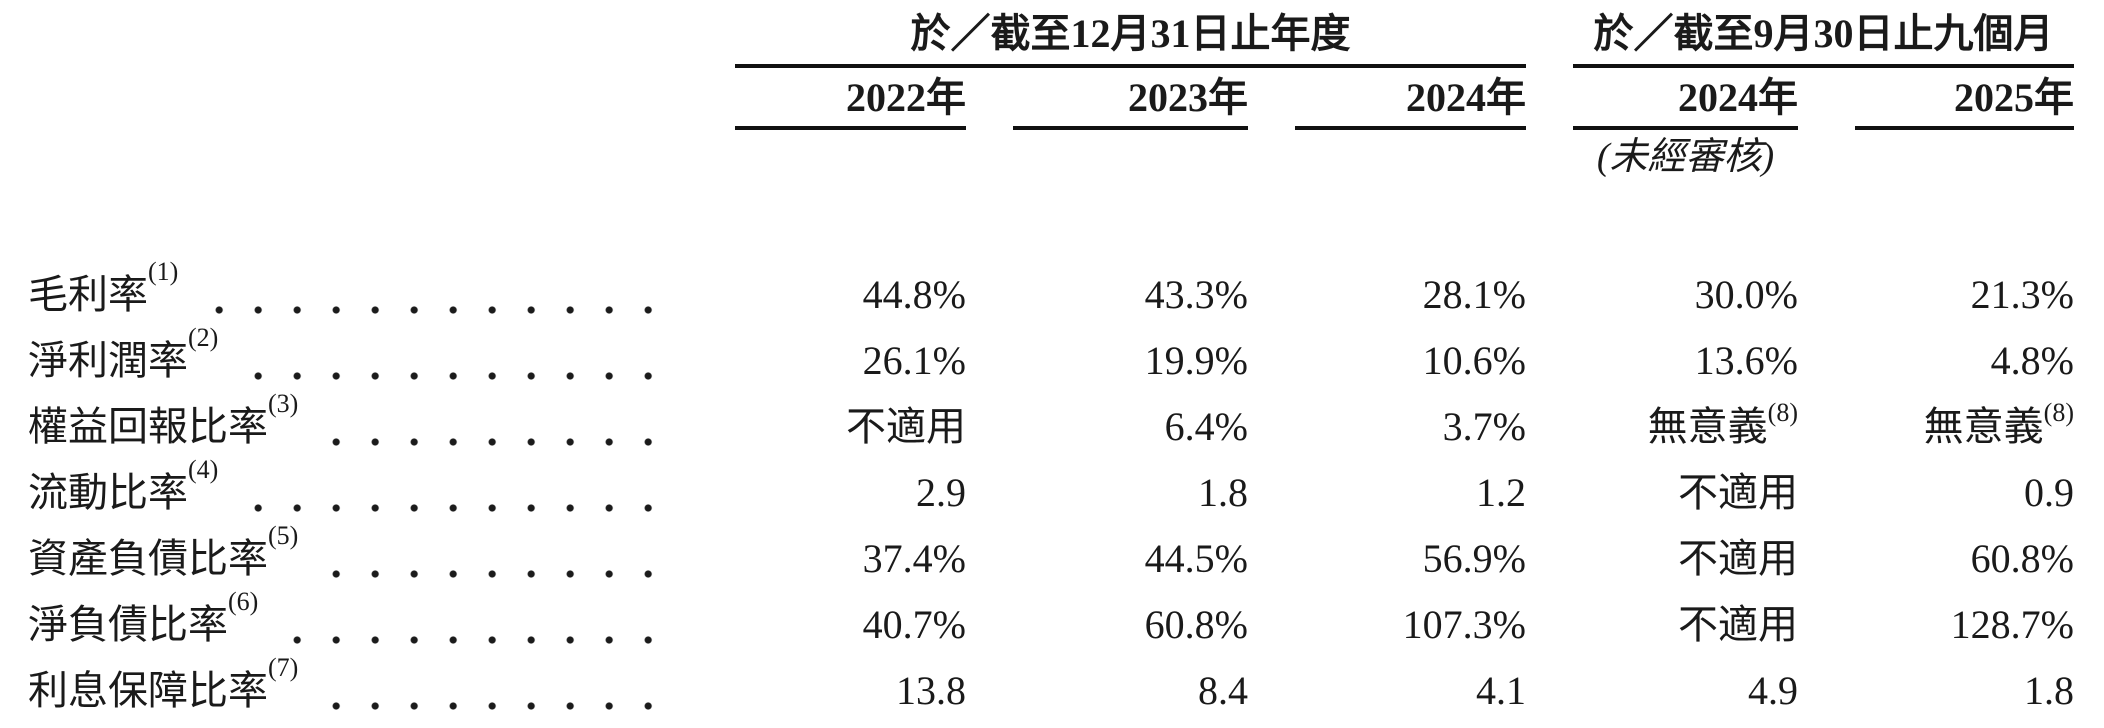  What do you see at coordinates (1474, 294) in the screenshot?
I see `value-2024: 28.1%` at bounding box center [1474, 294].